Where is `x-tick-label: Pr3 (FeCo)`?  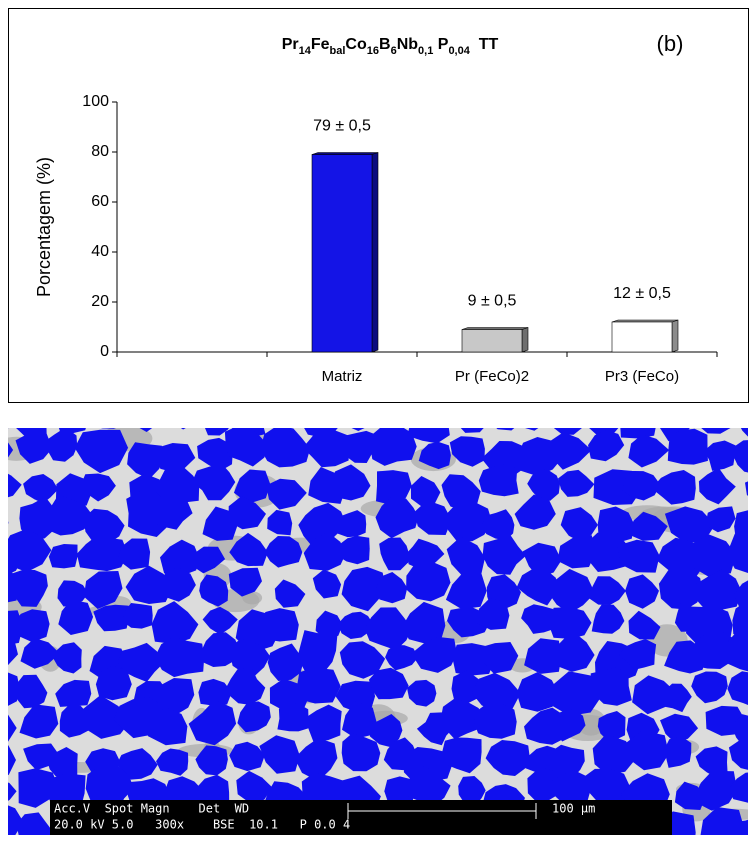
x-tick-label: Pr3 (FeCo) is located at coordinates (642, 376).